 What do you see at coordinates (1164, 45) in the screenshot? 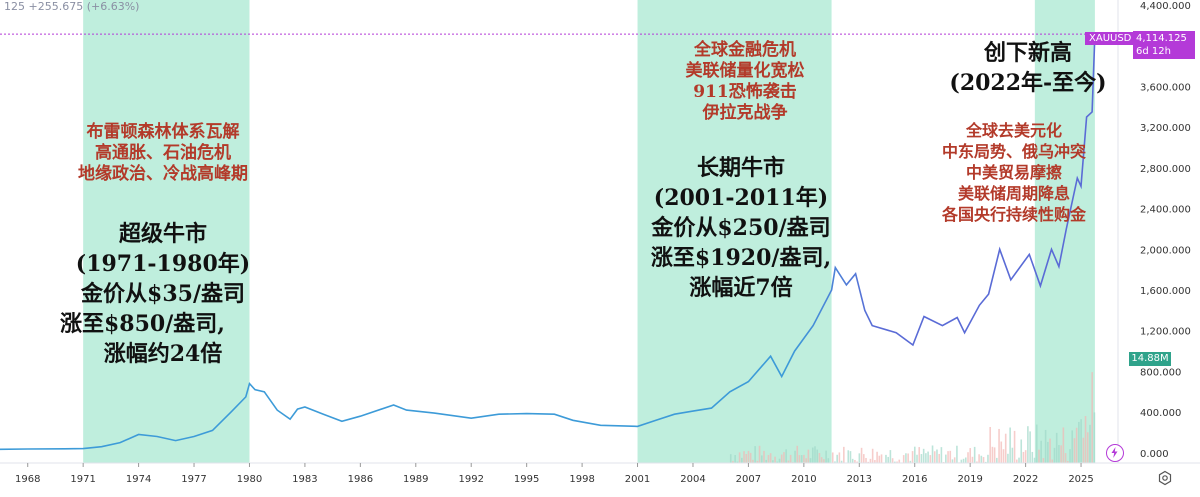
I see `current-price-badge: 4,114.125 6d 12h` at bounding box center [1164, 45].